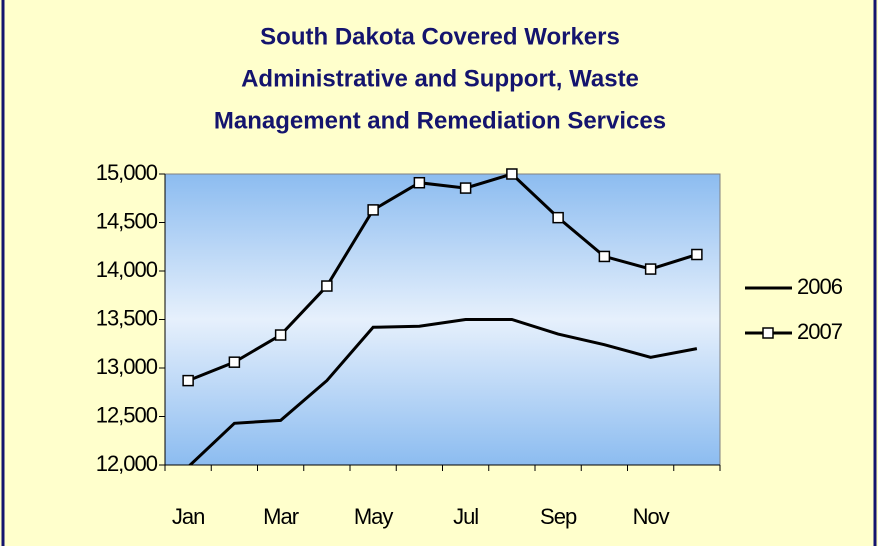  I want to click on legend-label: 2007, so click(820, 331).